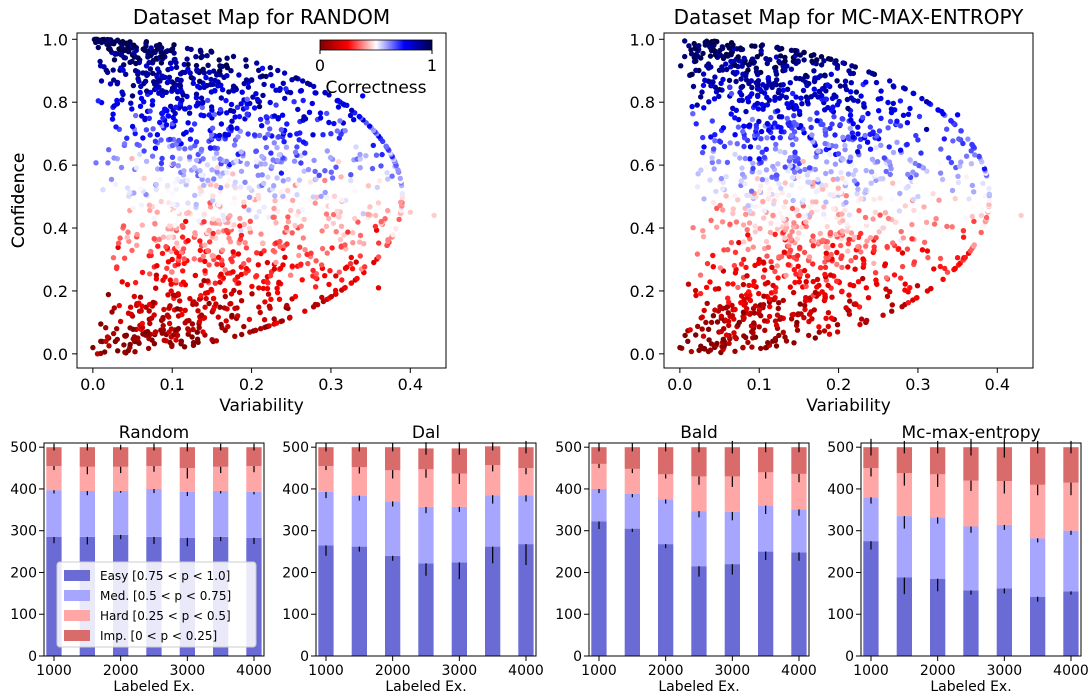 This screenshot has width=1088, height=697. I want to click on y-tick-label: 400, so click(568, 490).